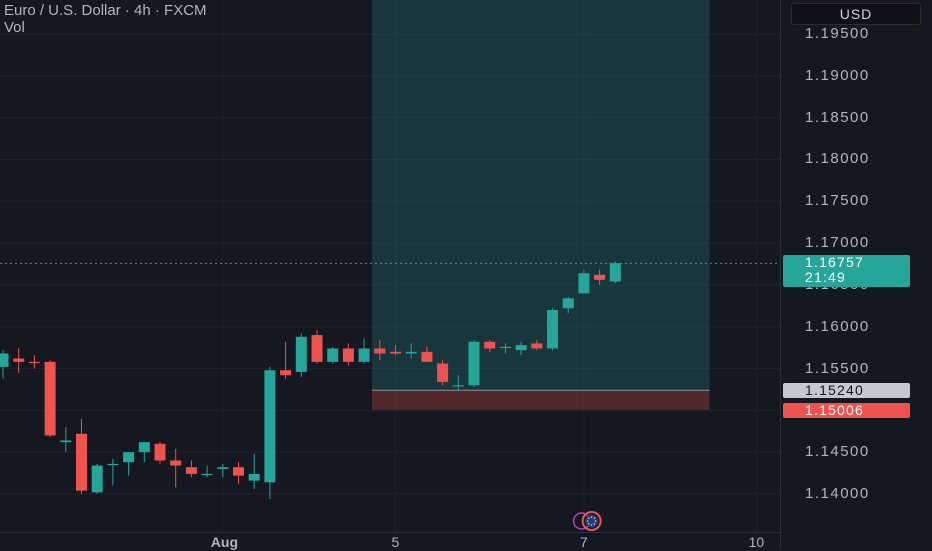 The height and width of the screenshot is (551, 932). What do you see at coordinates (837, 75) in the screenshot?
I see `price-tick-label: 1.19000` at bounding box center [837, 75].